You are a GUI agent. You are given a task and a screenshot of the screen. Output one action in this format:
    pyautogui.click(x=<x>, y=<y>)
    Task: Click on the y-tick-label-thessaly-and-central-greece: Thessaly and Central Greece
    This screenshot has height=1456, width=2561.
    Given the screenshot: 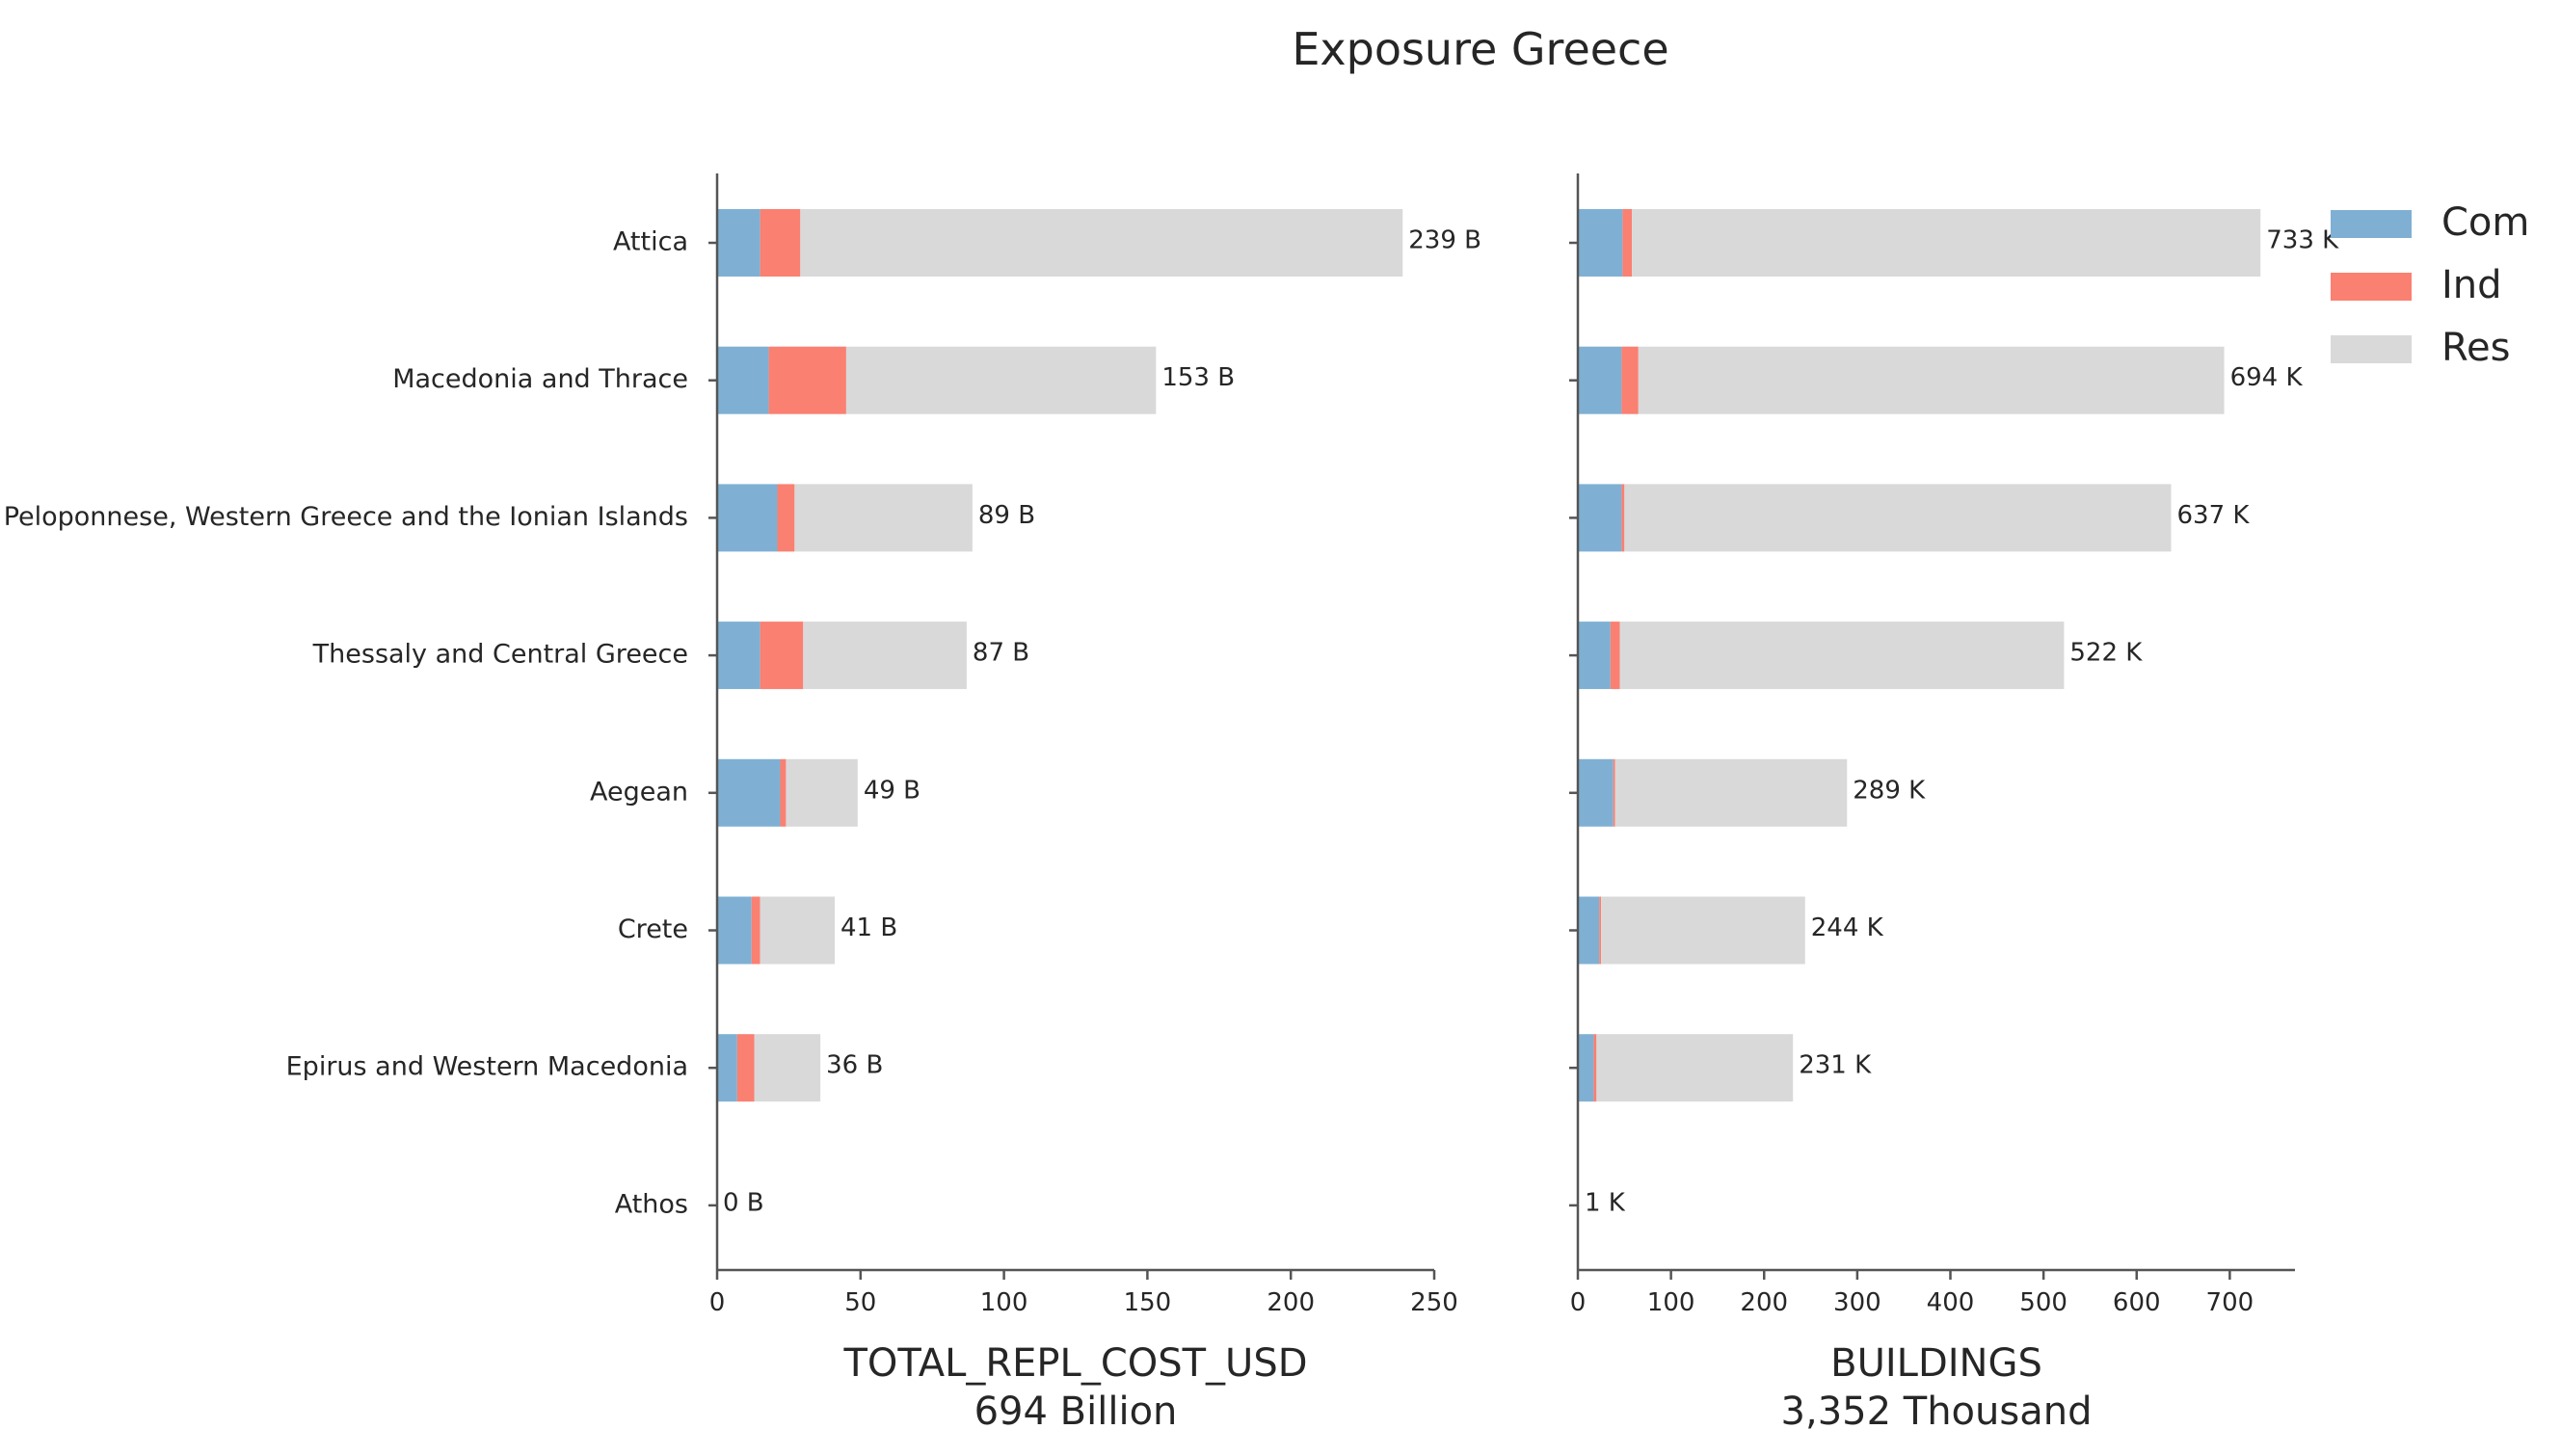 What is the action you would take?
    pyautogui.click(x=500, y=655)
    